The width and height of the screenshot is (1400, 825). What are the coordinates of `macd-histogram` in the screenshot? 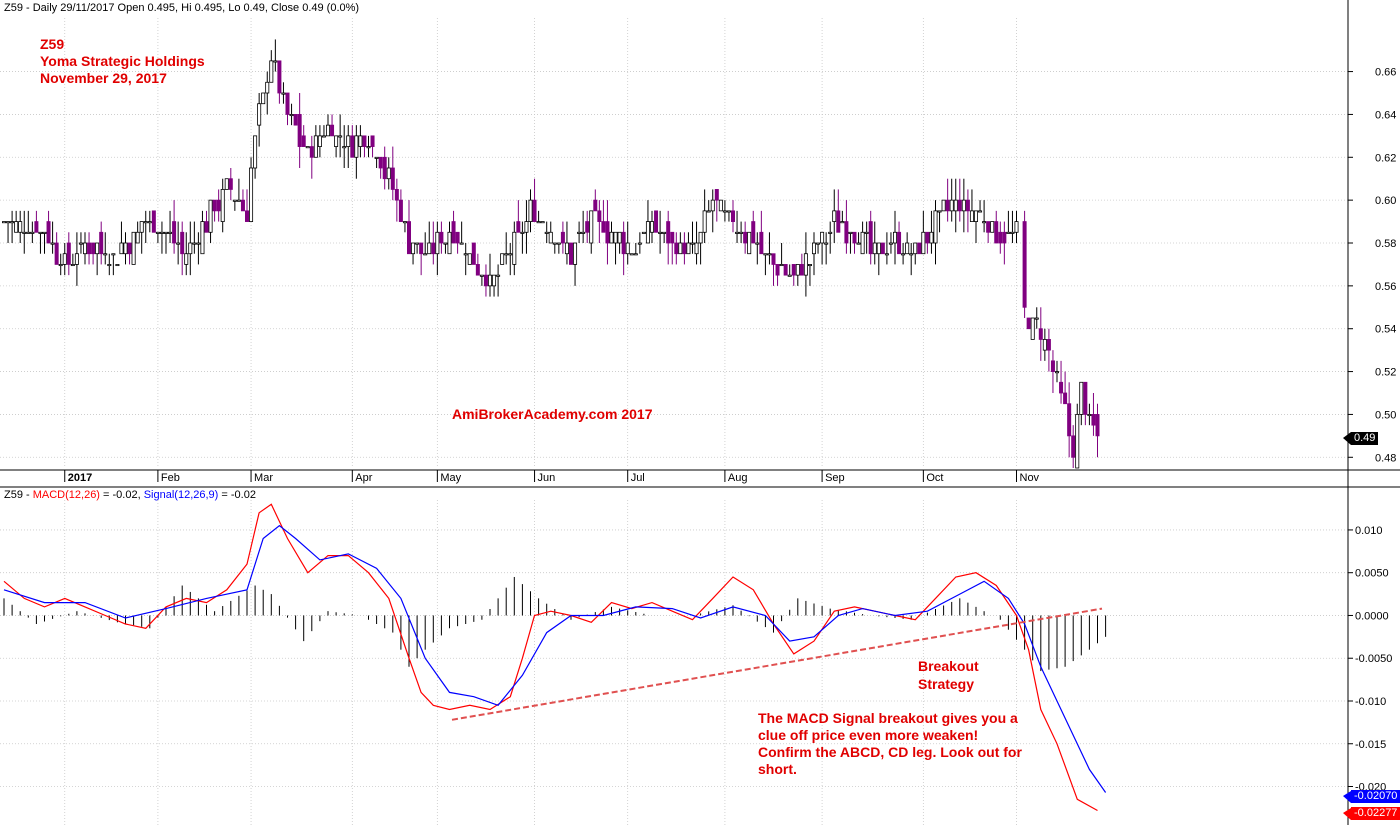 It's located at (555, 624).